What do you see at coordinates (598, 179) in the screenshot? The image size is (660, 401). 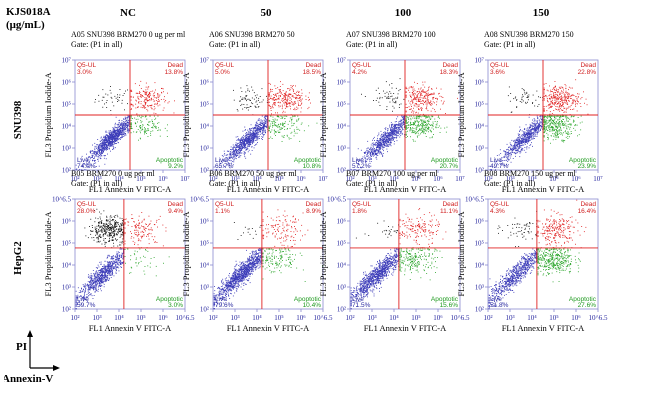 I see `x-tick-label: 10⁷` at bounding box center [598, 179].